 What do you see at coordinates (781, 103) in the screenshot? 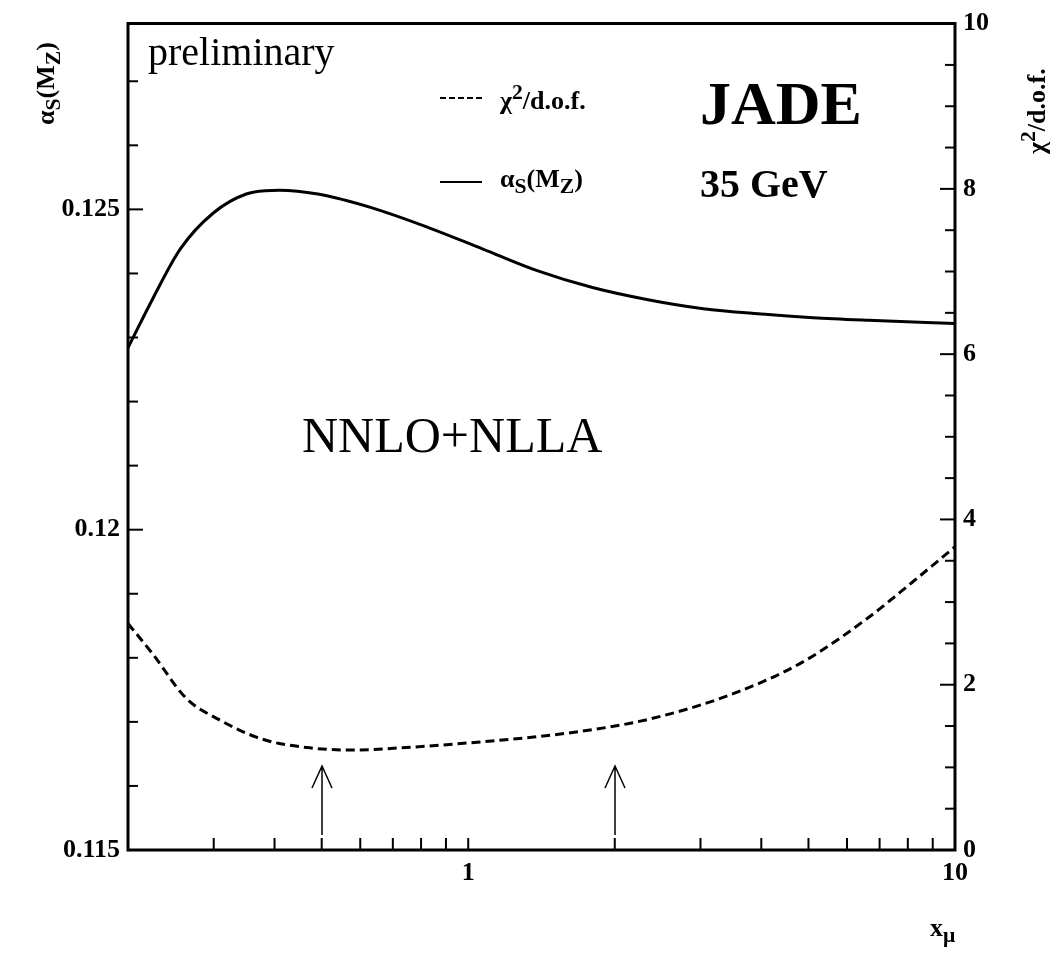
I see `annotation: JADE` at bounding box center [781, 103].